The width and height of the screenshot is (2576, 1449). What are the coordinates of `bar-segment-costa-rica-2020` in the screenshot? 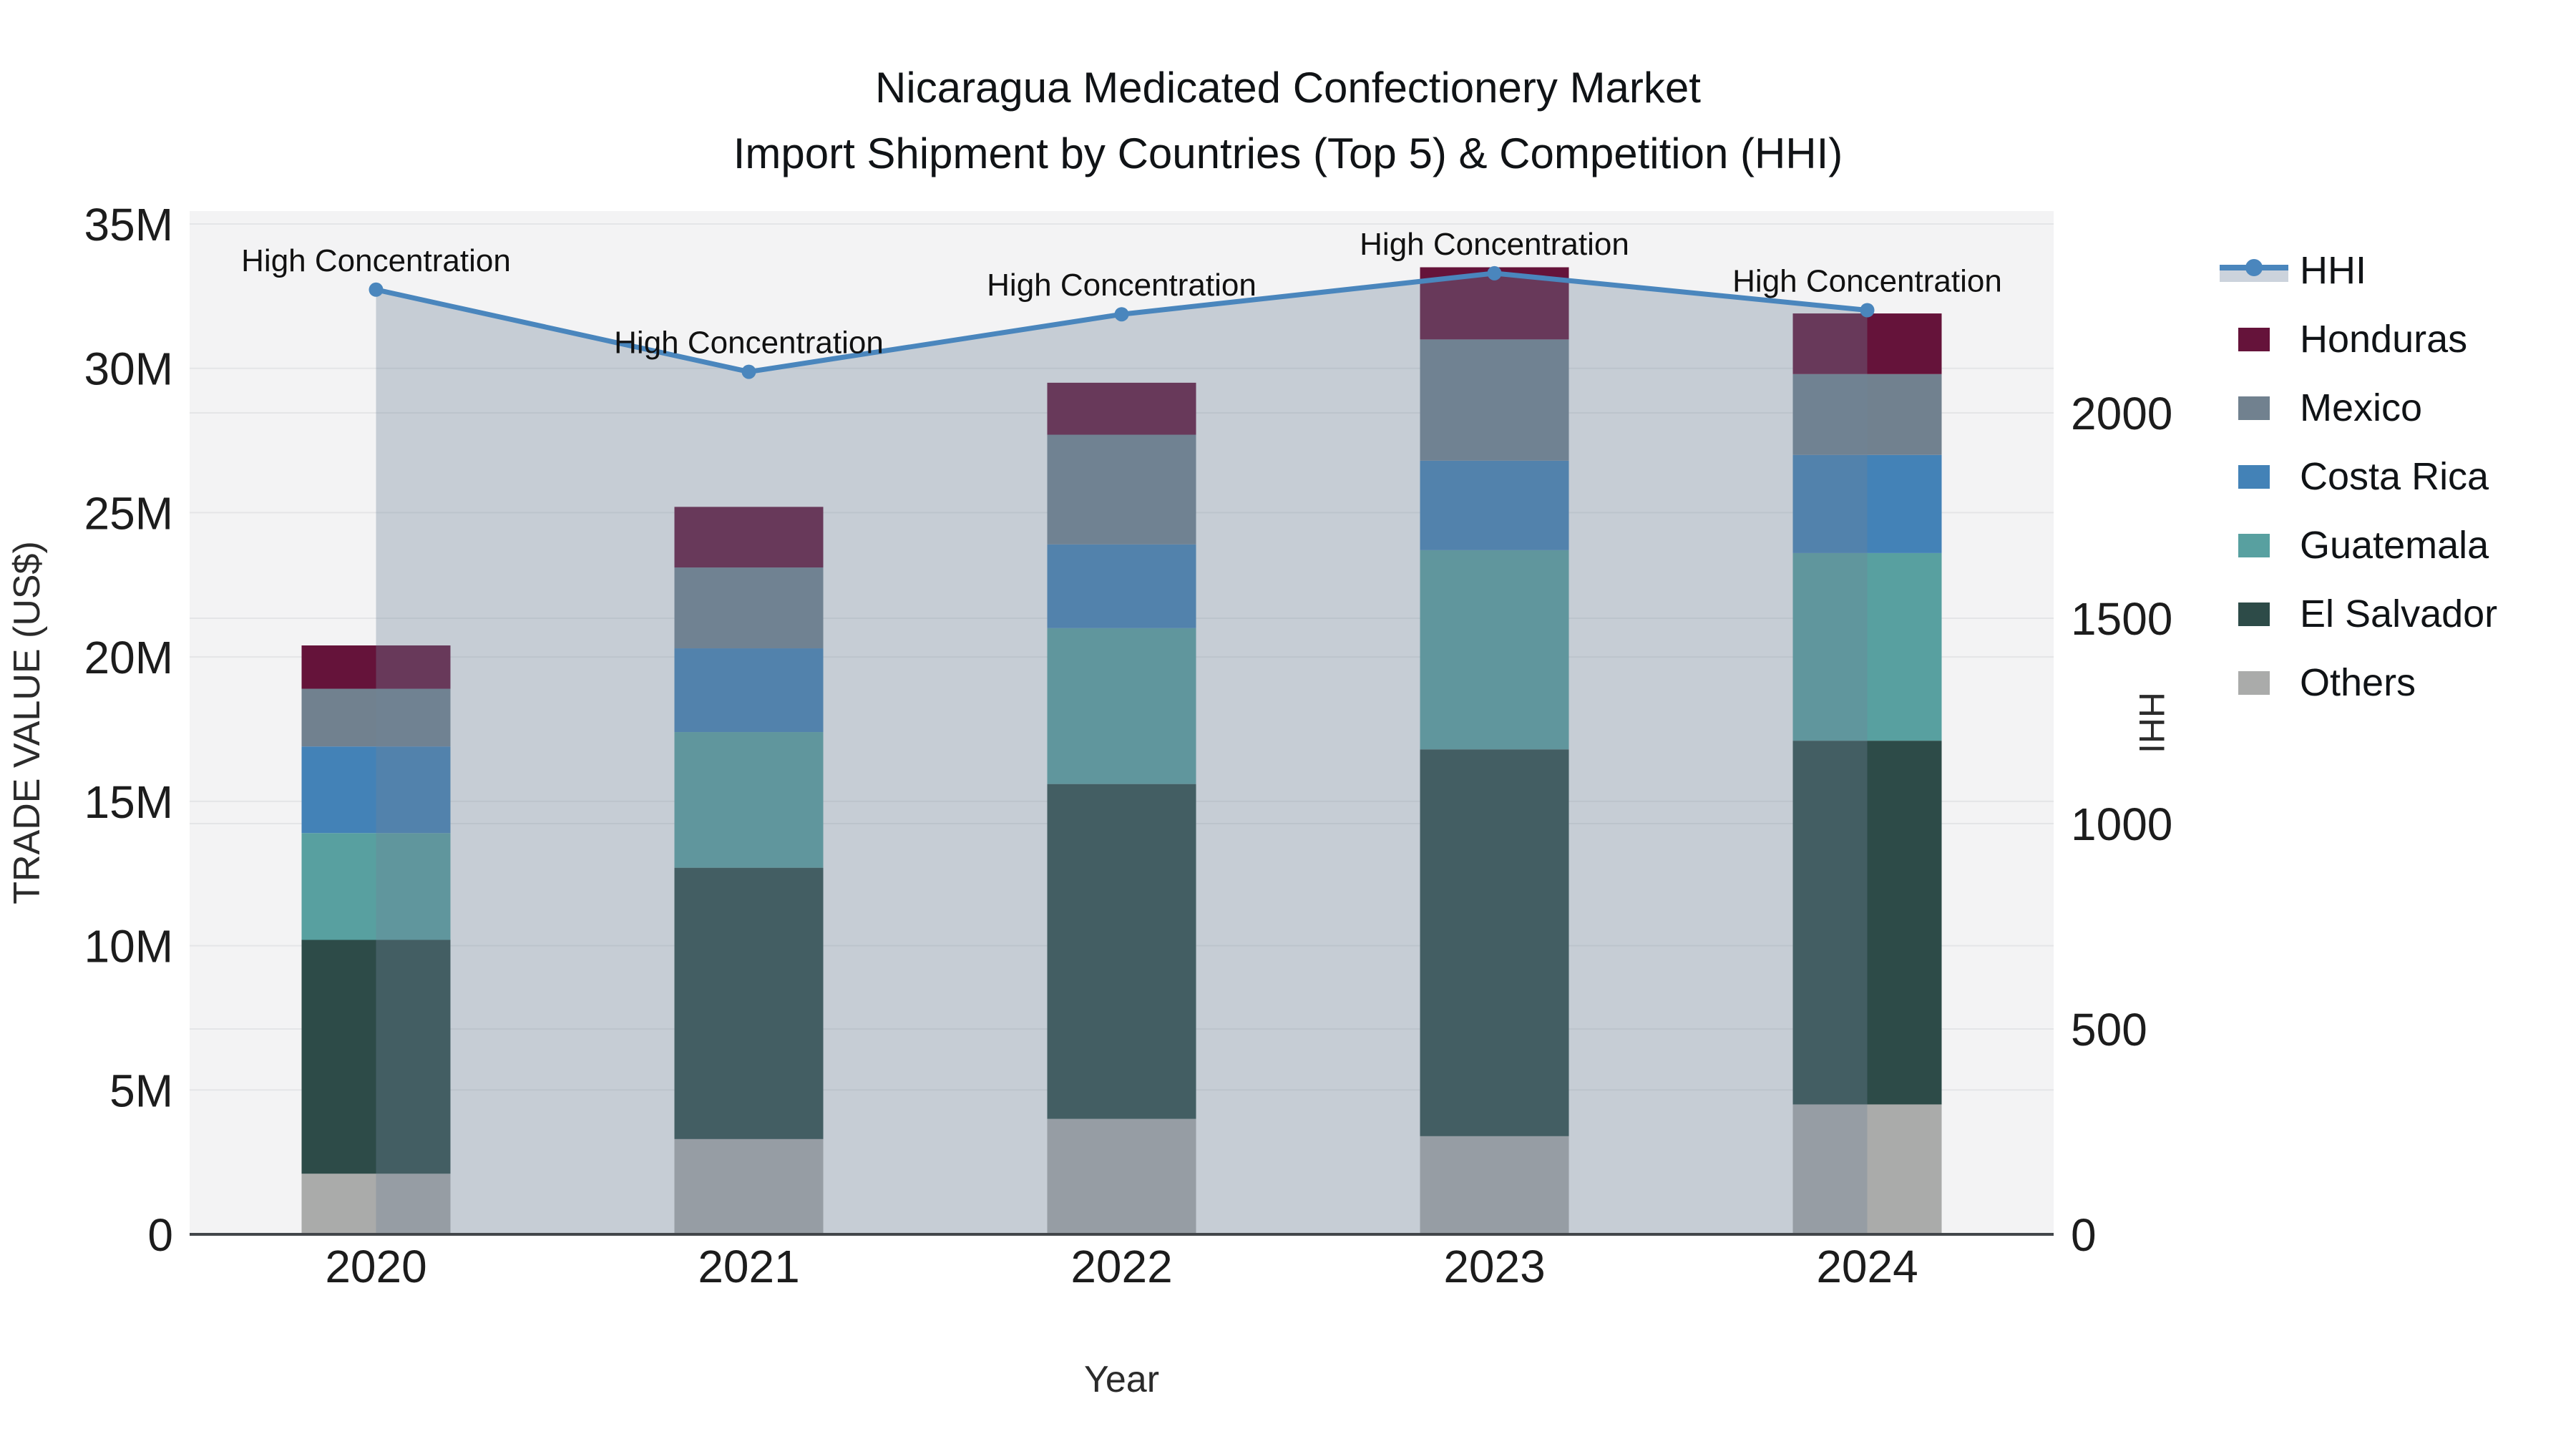 It's located at (376, 790).